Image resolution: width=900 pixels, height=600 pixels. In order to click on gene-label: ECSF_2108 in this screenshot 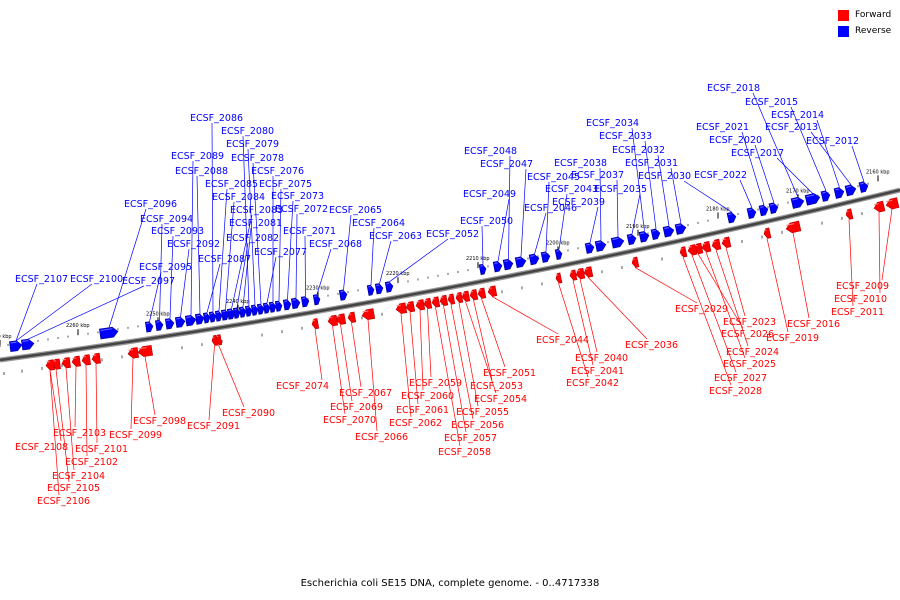, I will do `click(41, 447)`.